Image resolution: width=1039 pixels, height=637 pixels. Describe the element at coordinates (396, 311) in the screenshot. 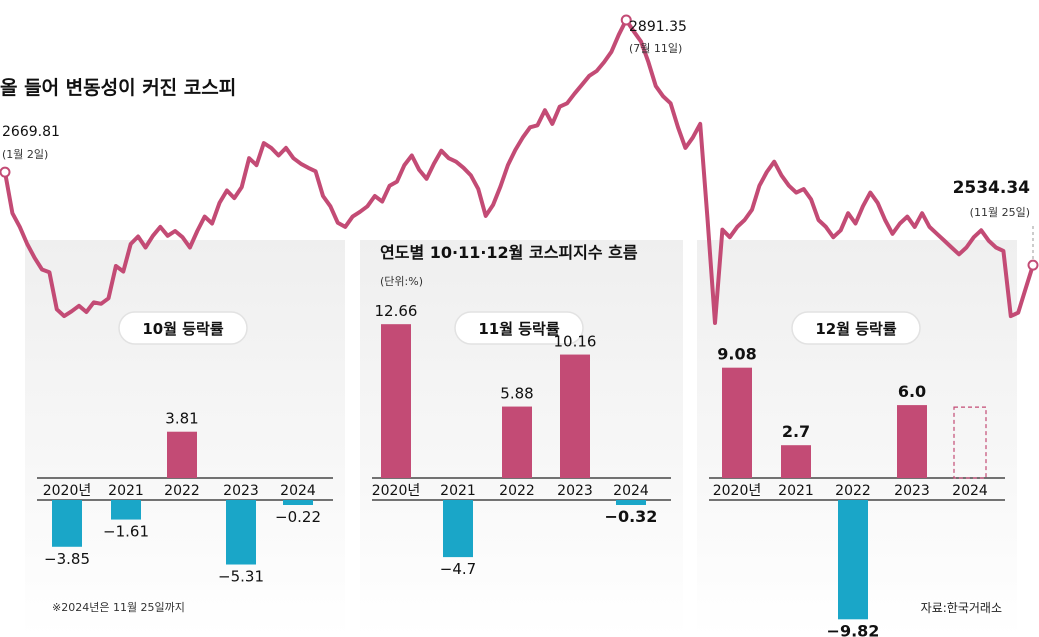

I see `data-label: 12.66` at that location.